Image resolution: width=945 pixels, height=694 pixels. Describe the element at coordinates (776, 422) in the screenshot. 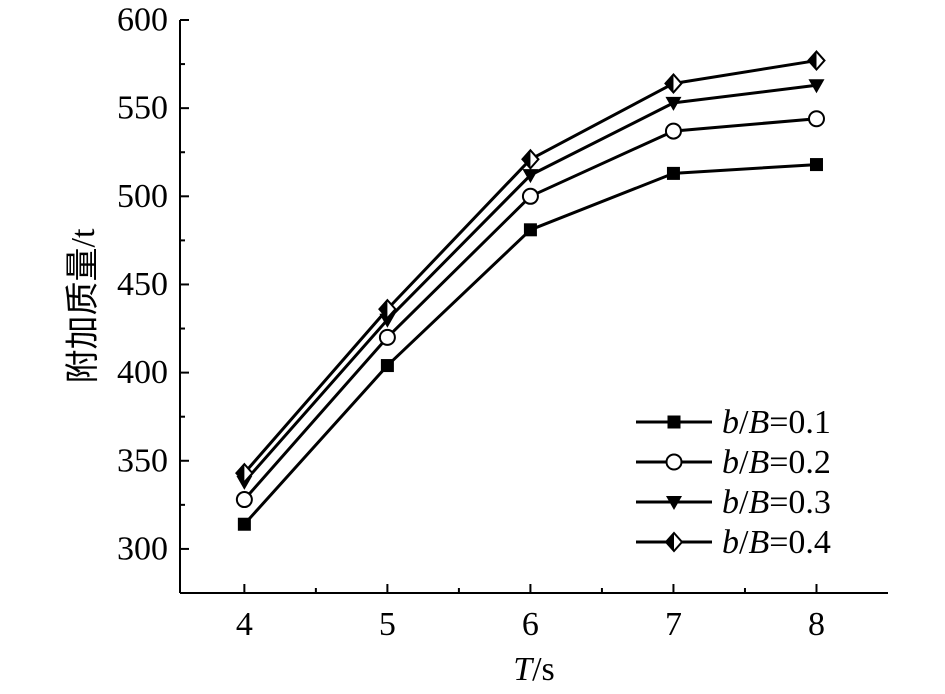

I see `legend-label: b/B=0.1` at that location.